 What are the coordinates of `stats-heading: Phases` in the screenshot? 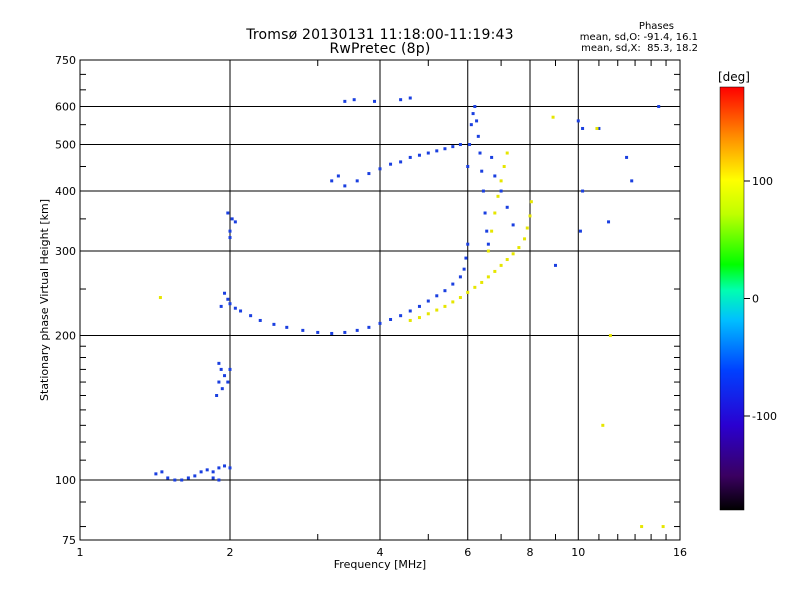 It's located at (656, 26).